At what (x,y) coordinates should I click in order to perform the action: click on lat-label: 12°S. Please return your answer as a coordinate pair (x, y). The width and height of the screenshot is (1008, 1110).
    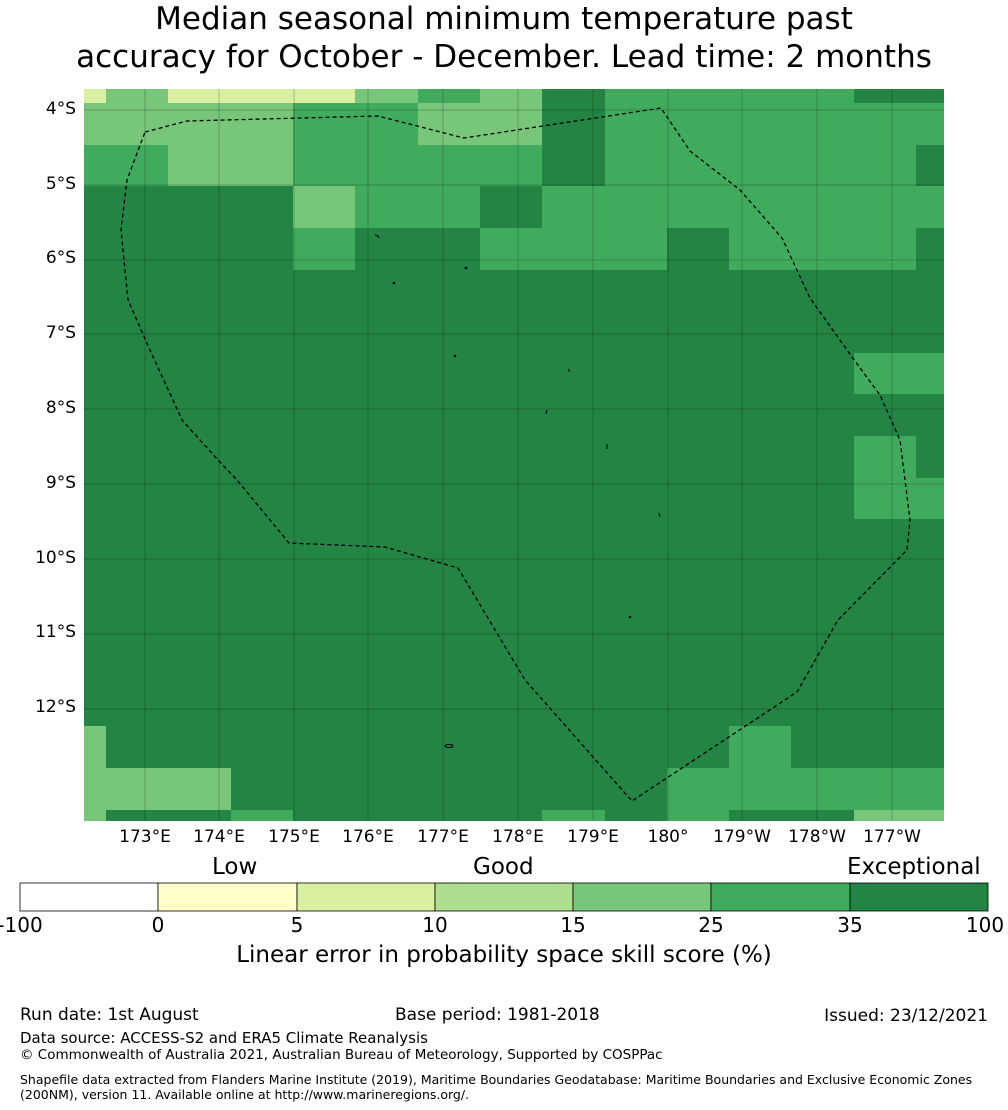
    Looking at the image, I should click on (55, 707).